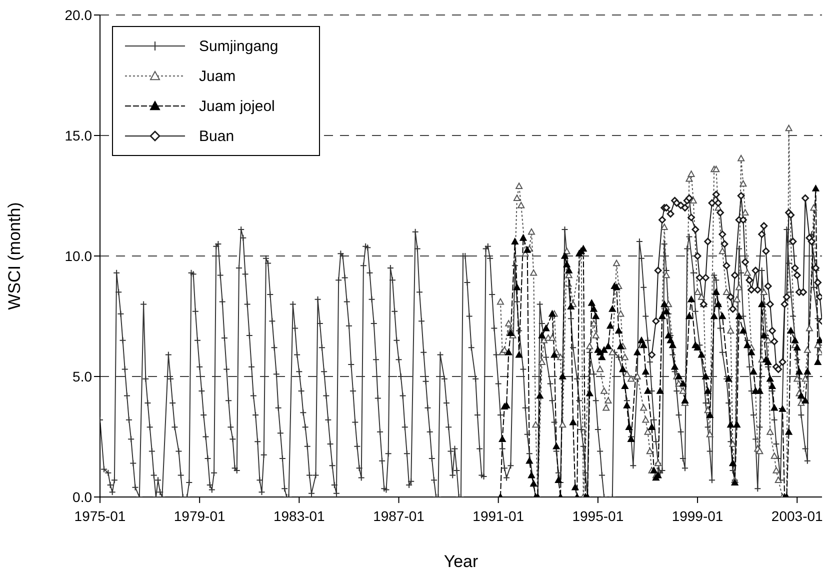  What do you see at coordinates (299, 516) in the screenshot?
I see `x-tick-label: 1983-01` at bounding box center [299, 516].